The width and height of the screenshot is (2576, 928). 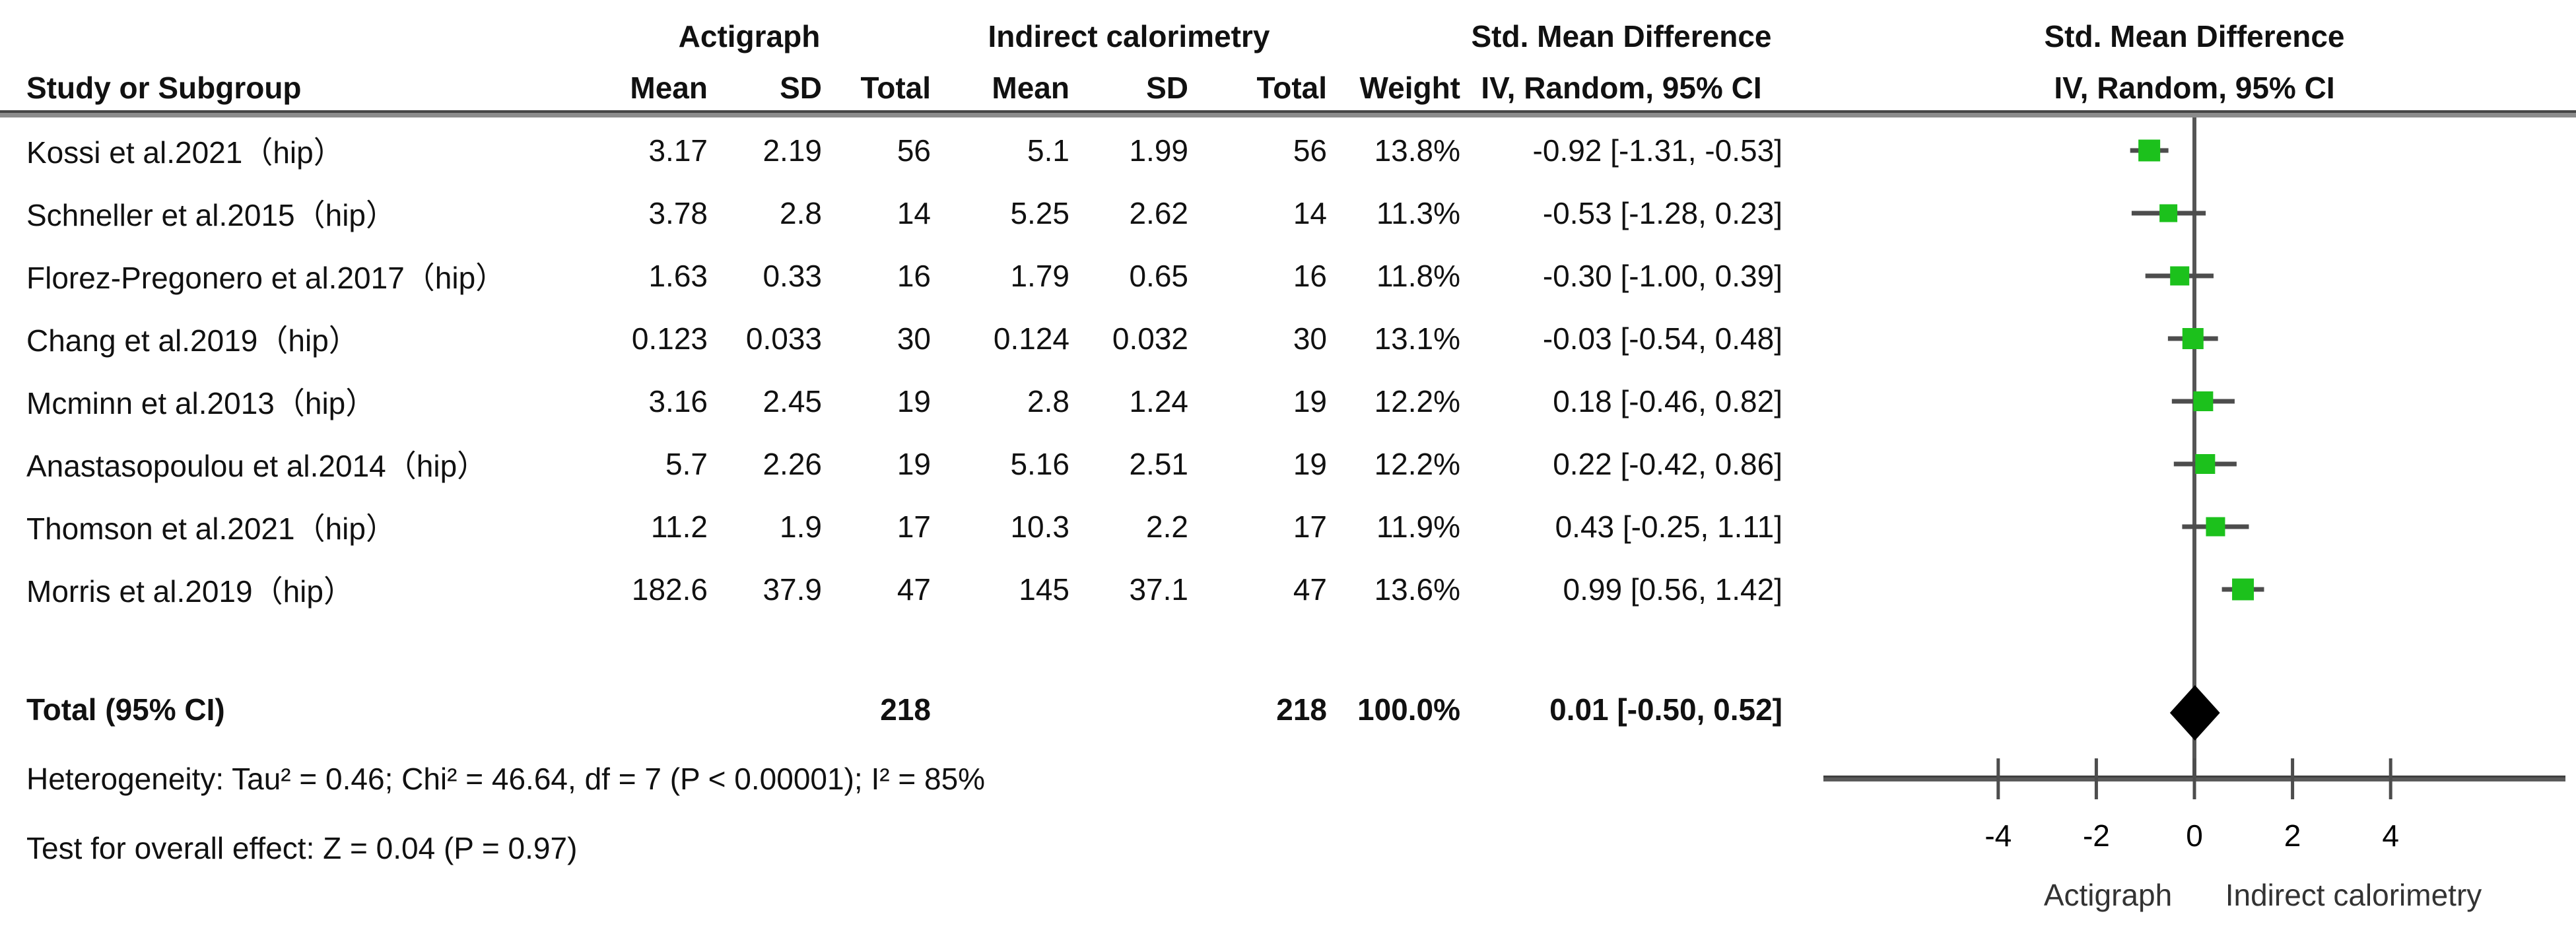 What do you see at coordinates (2354, 895) in the screenshot?
I see `axis-caption-right: Indirect calorimetry` at bounding box center [2354, 895].